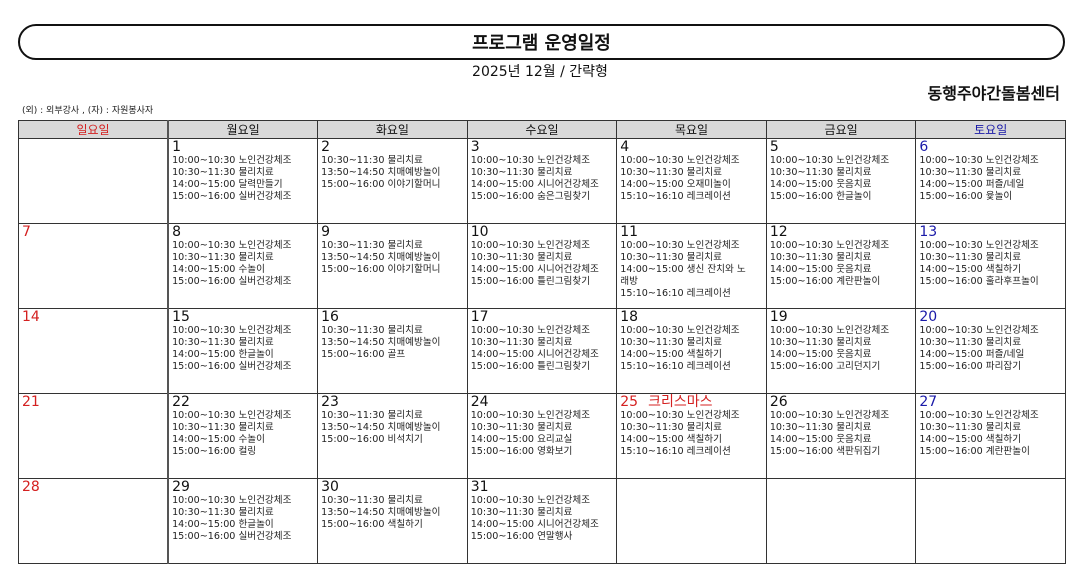 This screenshot has width=1080, height=579. I want to click on day-number-text: 6, so click(924, 147).